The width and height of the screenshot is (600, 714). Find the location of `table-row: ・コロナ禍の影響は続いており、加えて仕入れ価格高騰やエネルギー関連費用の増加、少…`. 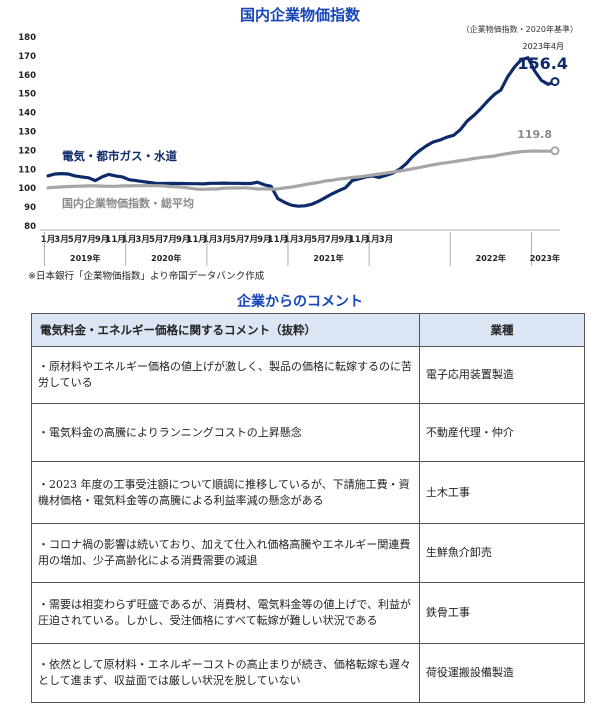

table-row: ・コロナ禍の影響は続いており、加えて仕入れ価格高騰やエネルギー関連費用の増加、少… is located at coordinates (308, 553).